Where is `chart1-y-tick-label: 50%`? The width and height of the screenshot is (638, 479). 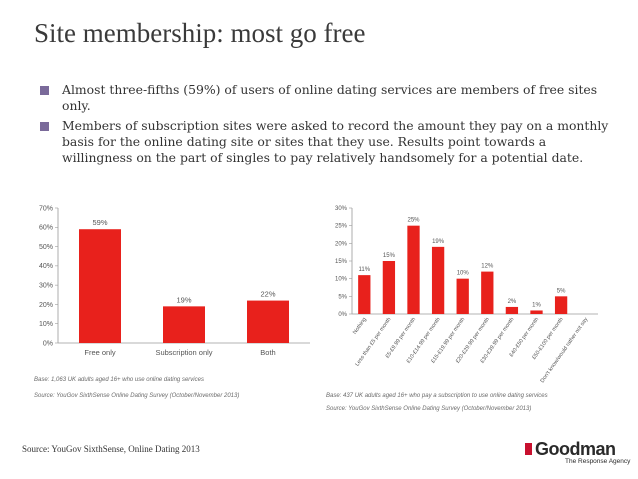
chart1-y-tick-label: 50% is located at coordinates (46, 247).